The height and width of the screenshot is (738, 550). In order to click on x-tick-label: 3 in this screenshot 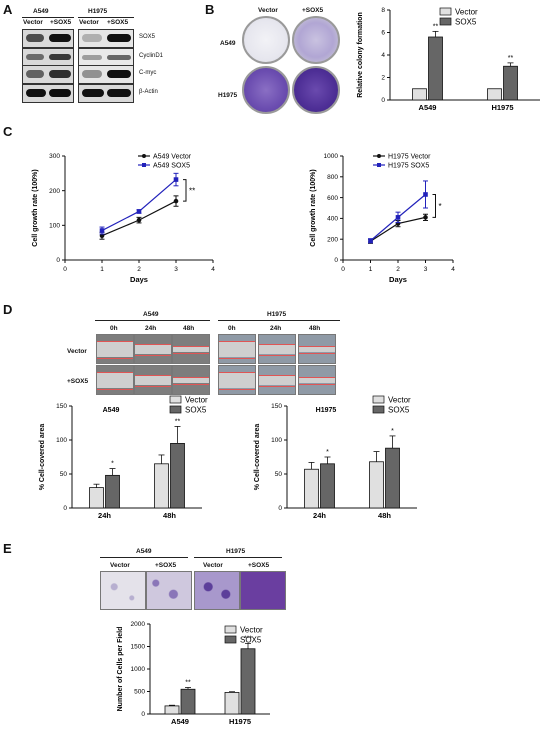, I will do `click(426, 269)`.